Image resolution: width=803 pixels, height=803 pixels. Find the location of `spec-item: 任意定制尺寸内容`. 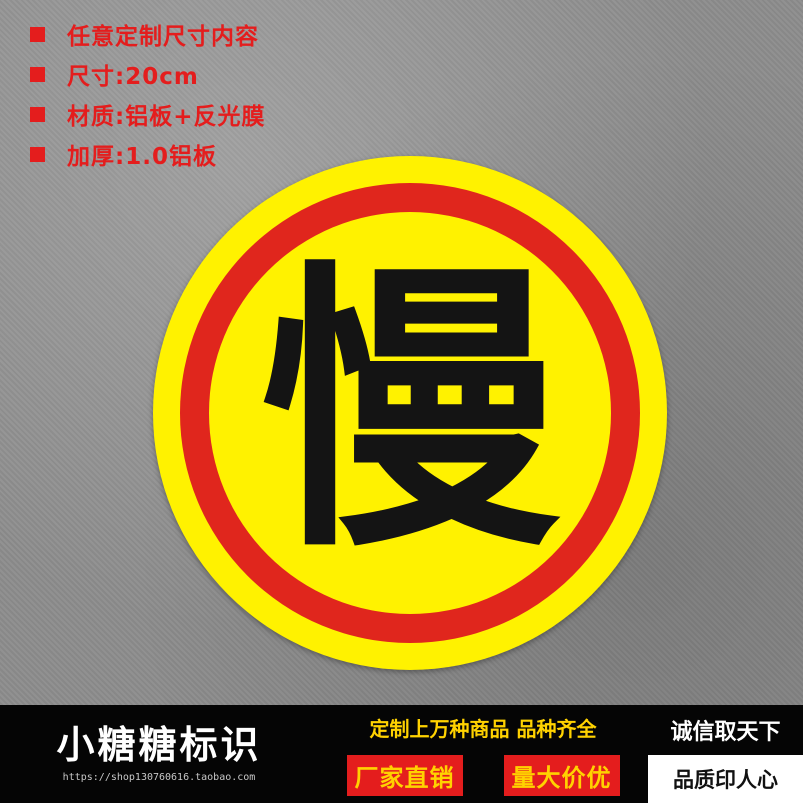

spec-item: 任意定制尺寸内容 is located at coordinates (147, 34).